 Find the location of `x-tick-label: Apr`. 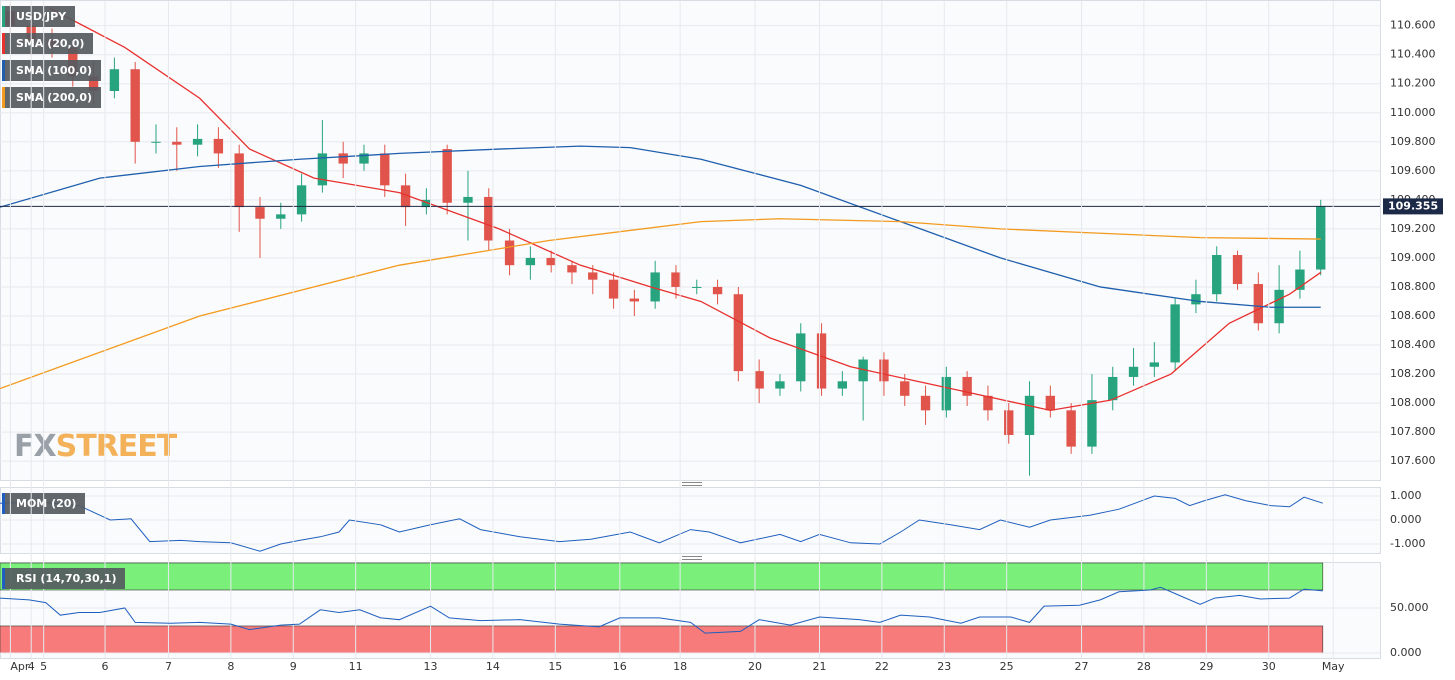

x-tick-label: Apr is located at coordinates (20, 666).